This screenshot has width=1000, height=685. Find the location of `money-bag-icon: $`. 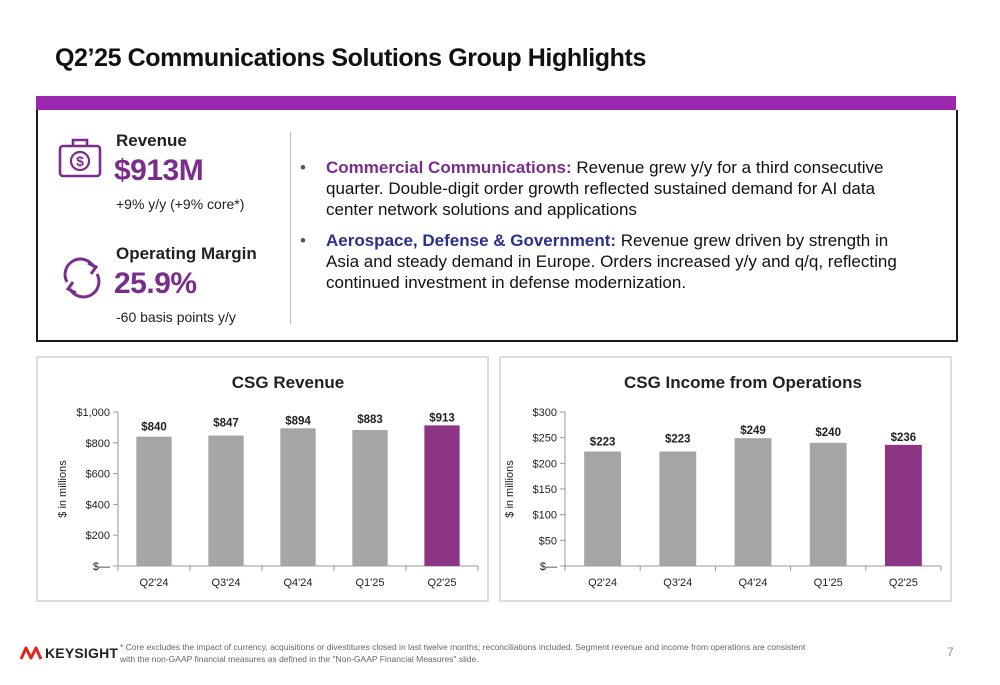

money-bag-icon: $ is located at coordinates (80, 158).